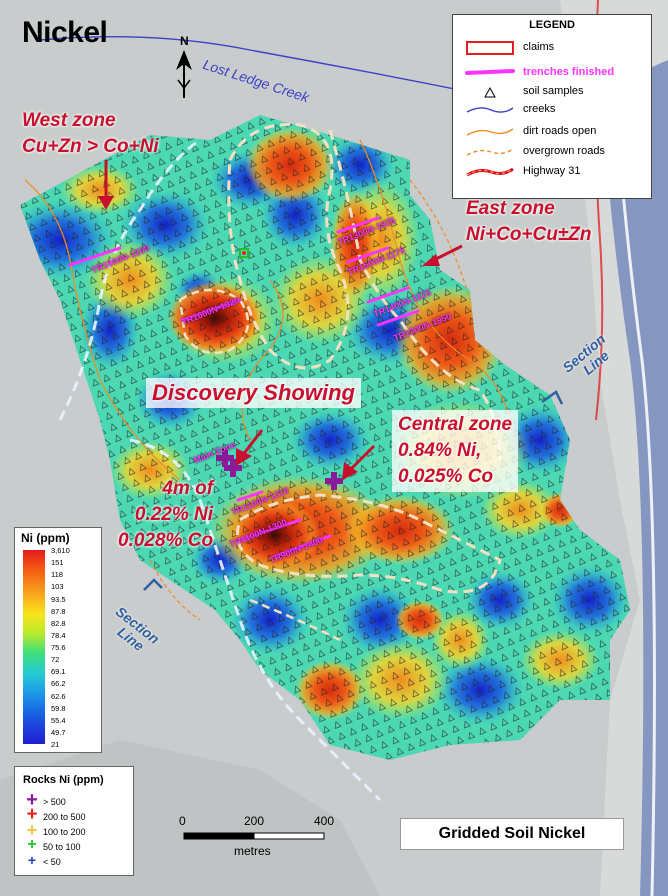 This screenshot has height=896, width=668. I want to click on central-zone-label: Central zone 0.84% Ni, 0.025% Co, so click(455, 451).